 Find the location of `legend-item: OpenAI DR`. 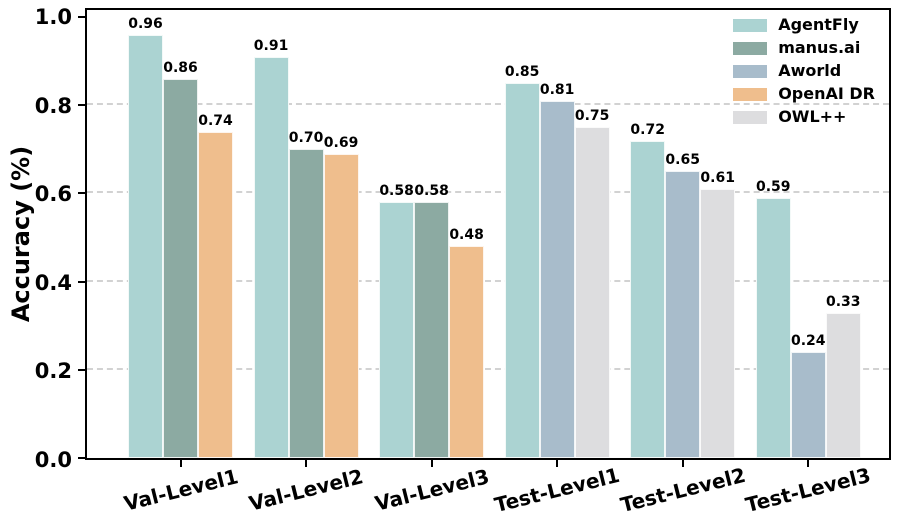

legend-item: OpenAI DR is located at coordinates (804, 94).